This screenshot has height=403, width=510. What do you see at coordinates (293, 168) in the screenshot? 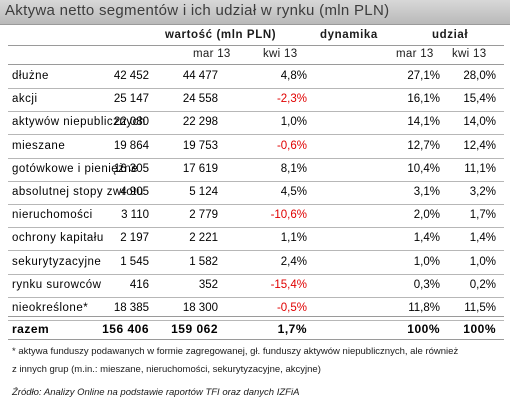
I see `dynamics: 8,1%` at bounding box center [293, 168].